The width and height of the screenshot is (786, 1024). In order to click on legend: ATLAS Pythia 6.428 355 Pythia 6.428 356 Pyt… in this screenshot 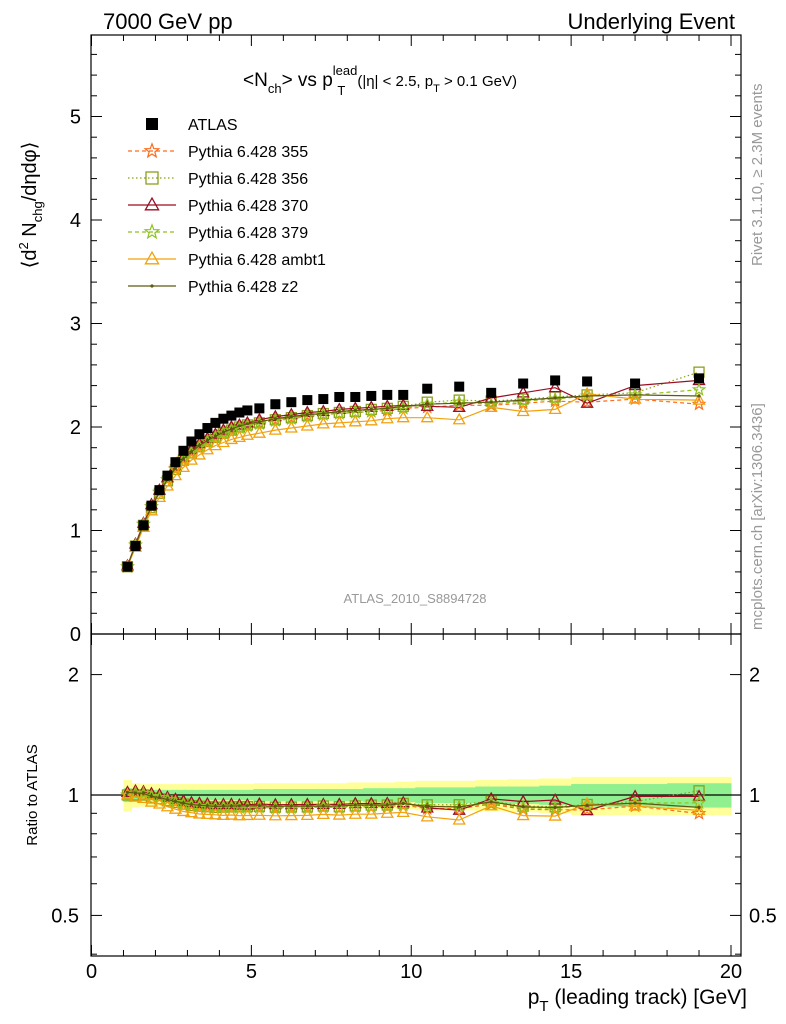, I will do `click(227, 206)`.